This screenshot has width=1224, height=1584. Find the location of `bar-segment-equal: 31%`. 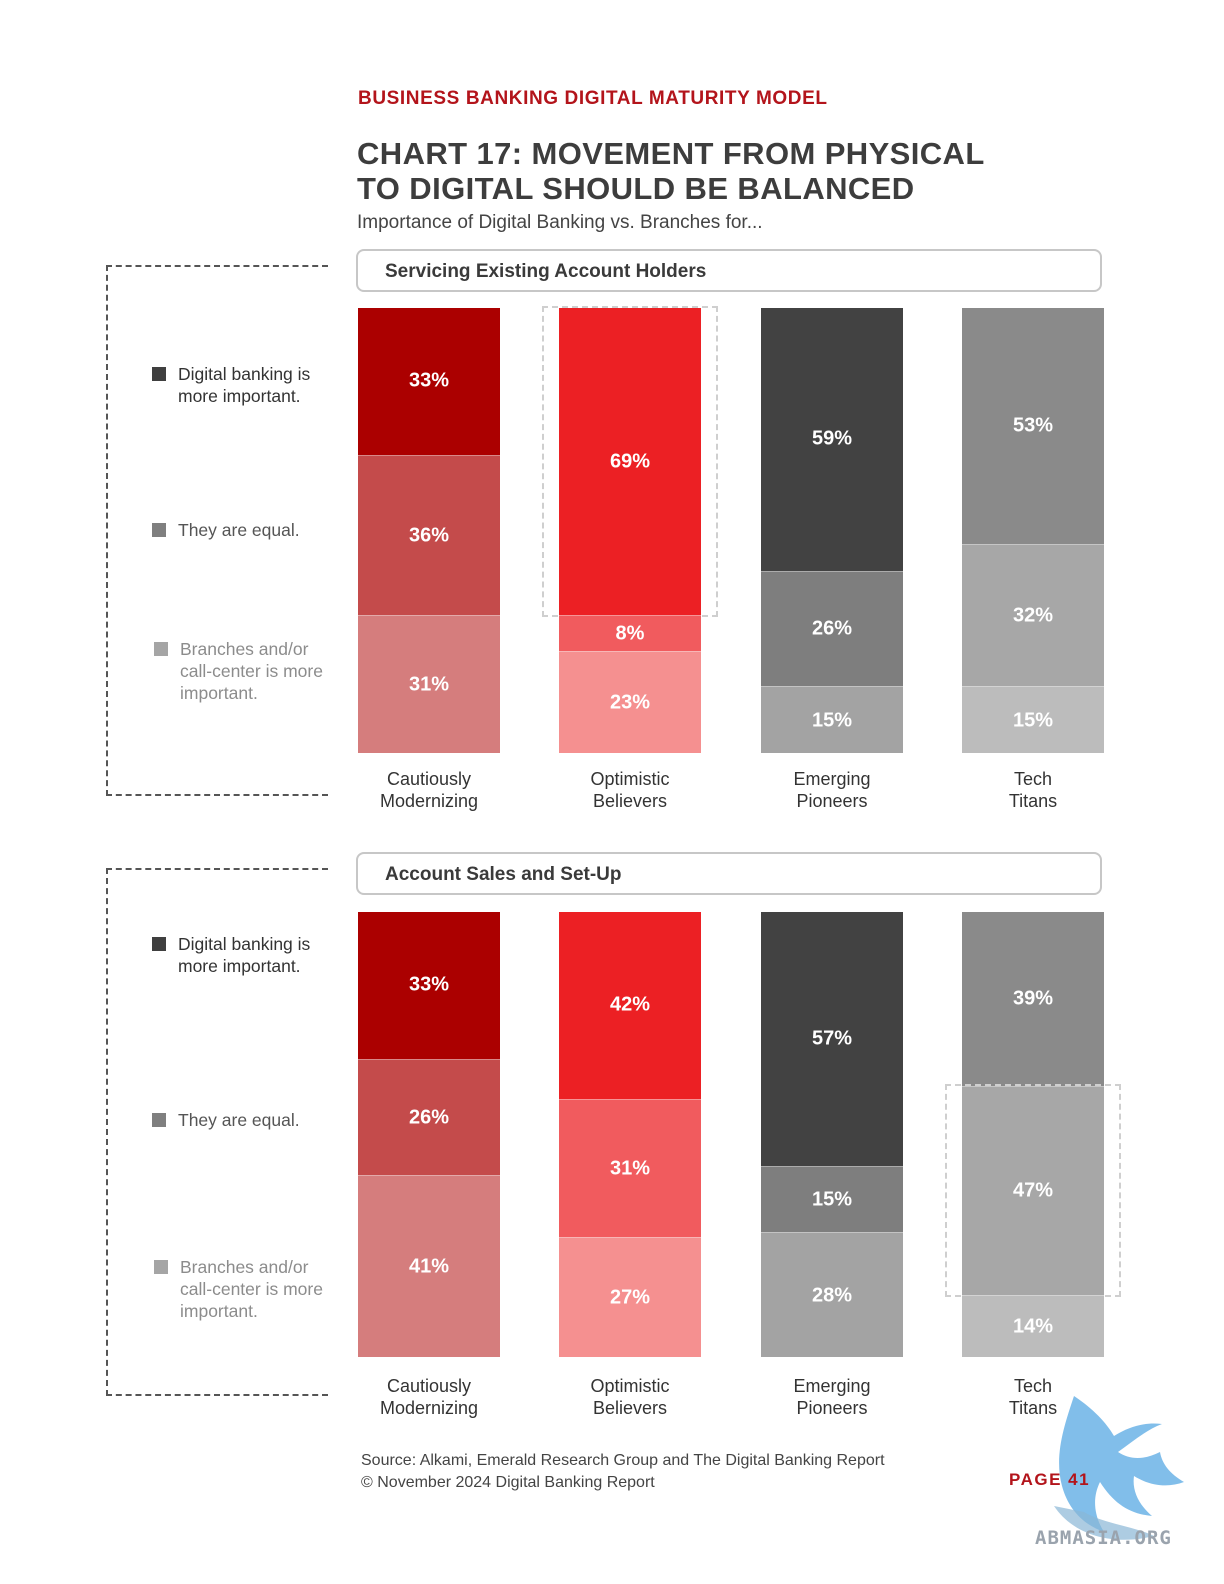

bar-segment-equal: 31% is located at coordinates (630, 1167).